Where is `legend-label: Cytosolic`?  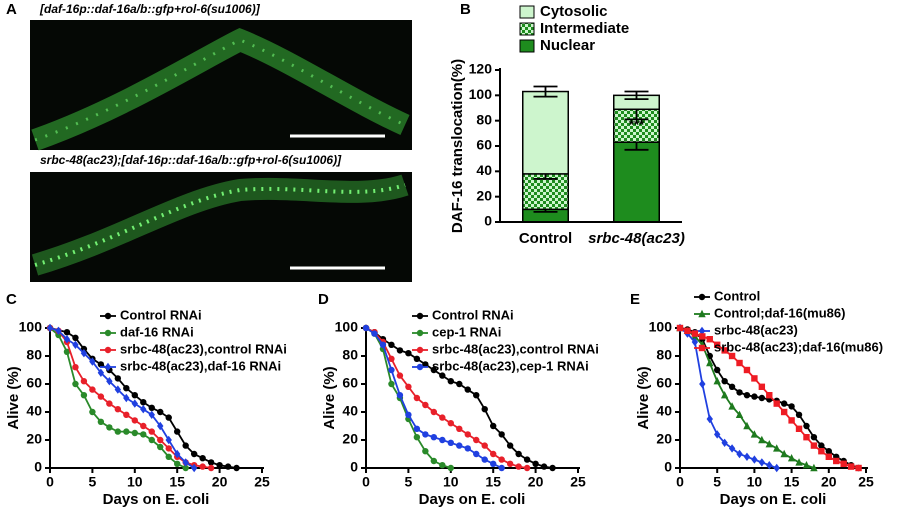
legend-label: Cytosolic is located at coordinates (574, 11).